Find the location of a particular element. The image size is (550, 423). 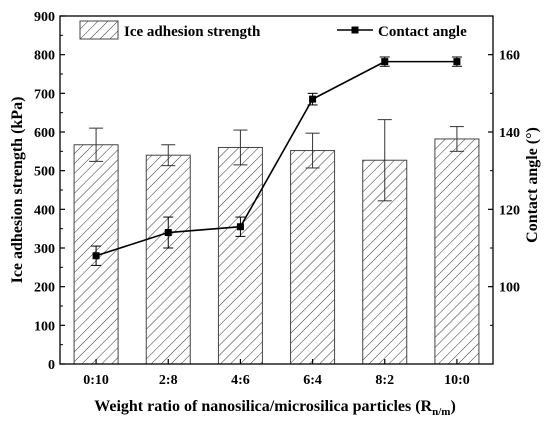

y-right-tick-label: 120 is located at coordinates (509, 210).